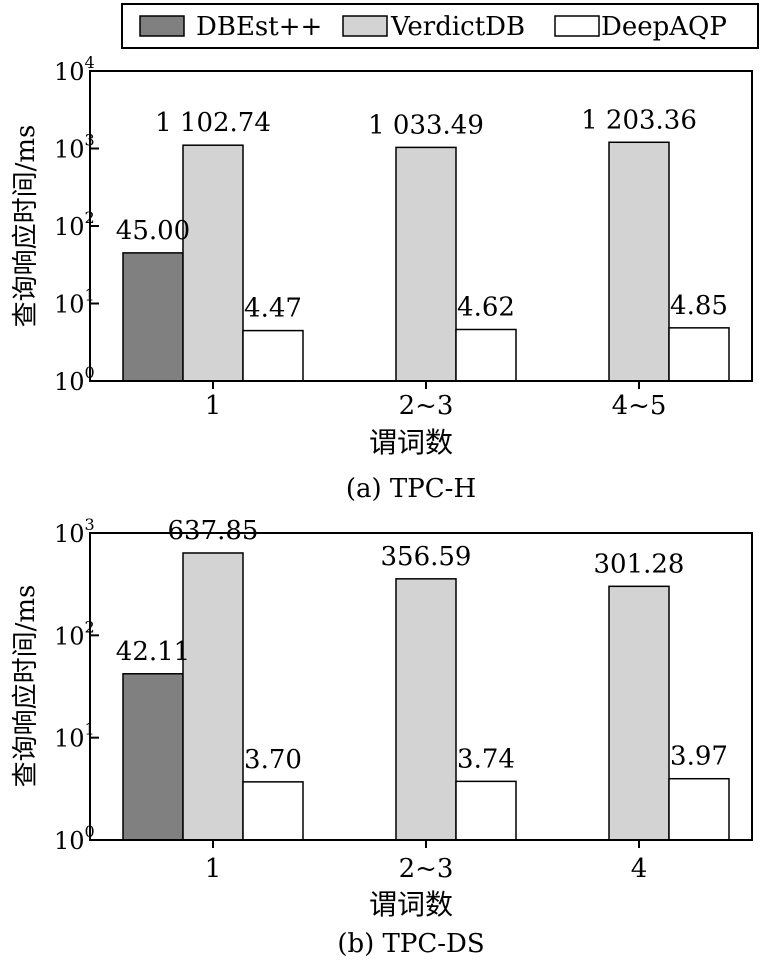  I want to click on data-label: 42.11, so click(153, 652).